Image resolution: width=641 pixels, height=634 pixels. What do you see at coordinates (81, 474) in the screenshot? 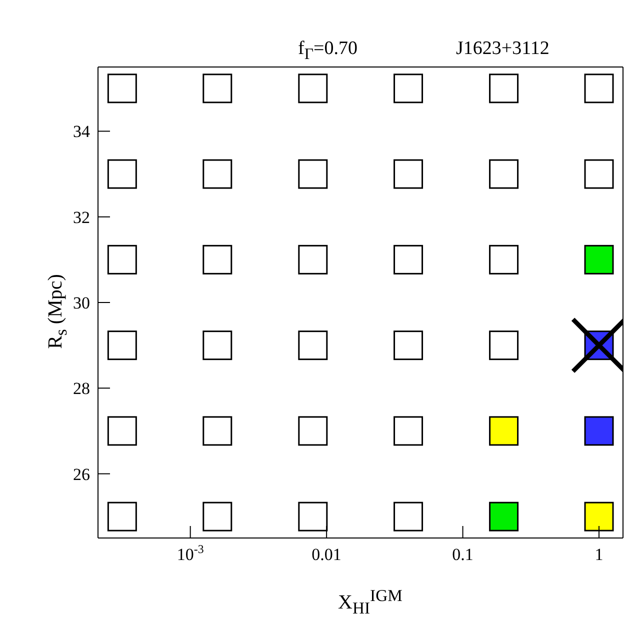
I see `y-tick-label: 26` at bounding box center [81, 474].